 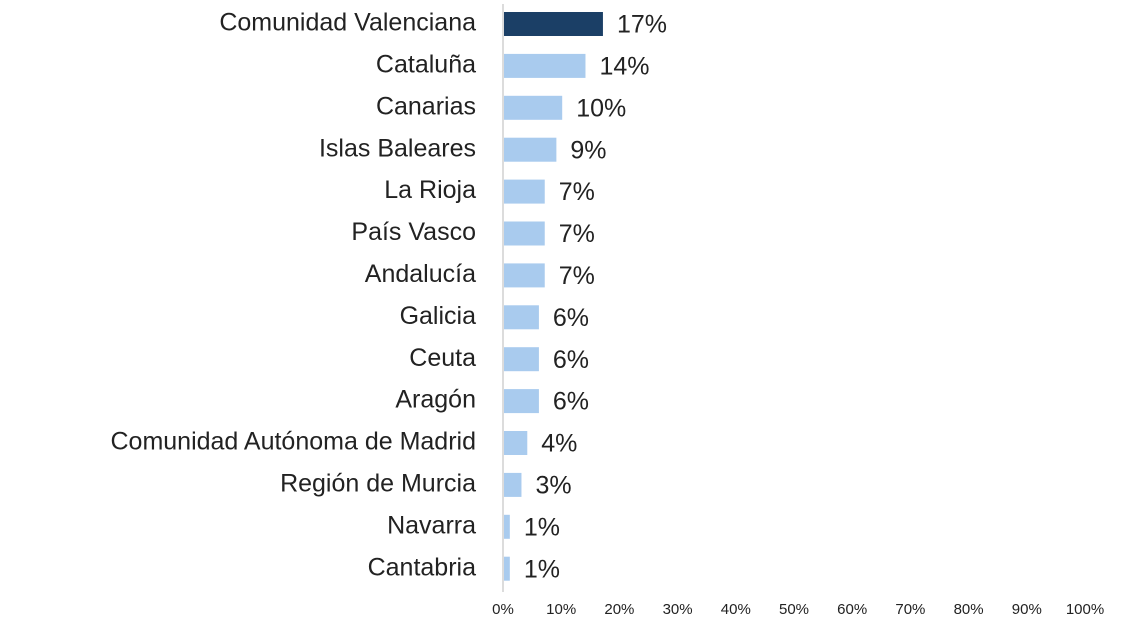 What do you see at coordinates (736, 609) in the screenshot?
I see `x-tick-label: 40%` at bounding box center [736, 609].